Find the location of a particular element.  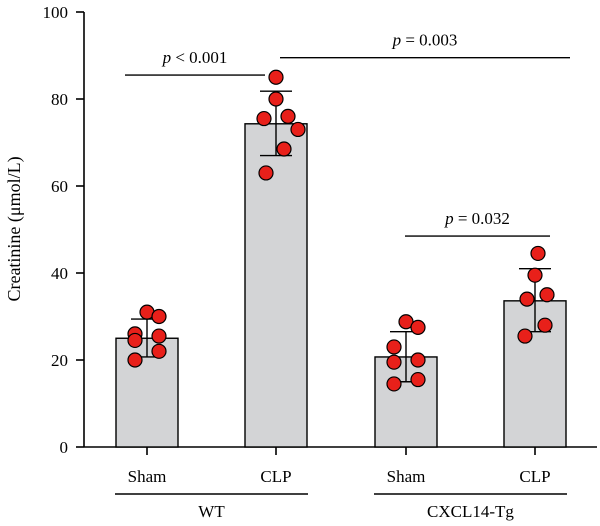

p-value: = 0.003 is located at coordinates (429, 40).